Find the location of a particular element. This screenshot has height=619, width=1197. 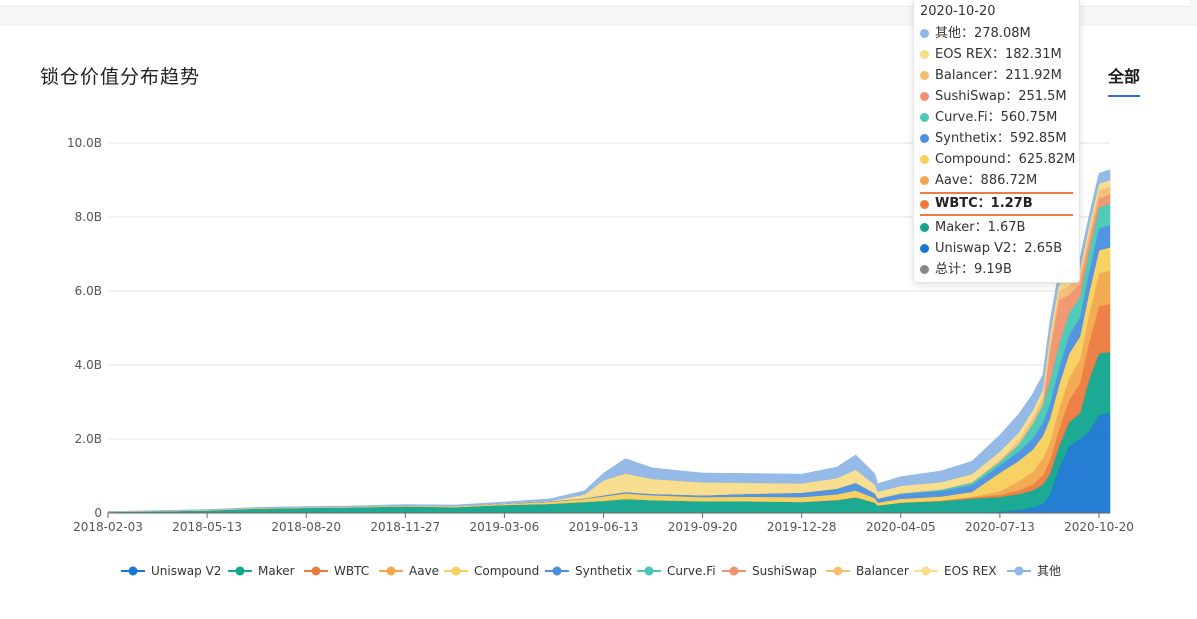

x-tick-label: 2018-11-27 is located at coordinates (405, 527).